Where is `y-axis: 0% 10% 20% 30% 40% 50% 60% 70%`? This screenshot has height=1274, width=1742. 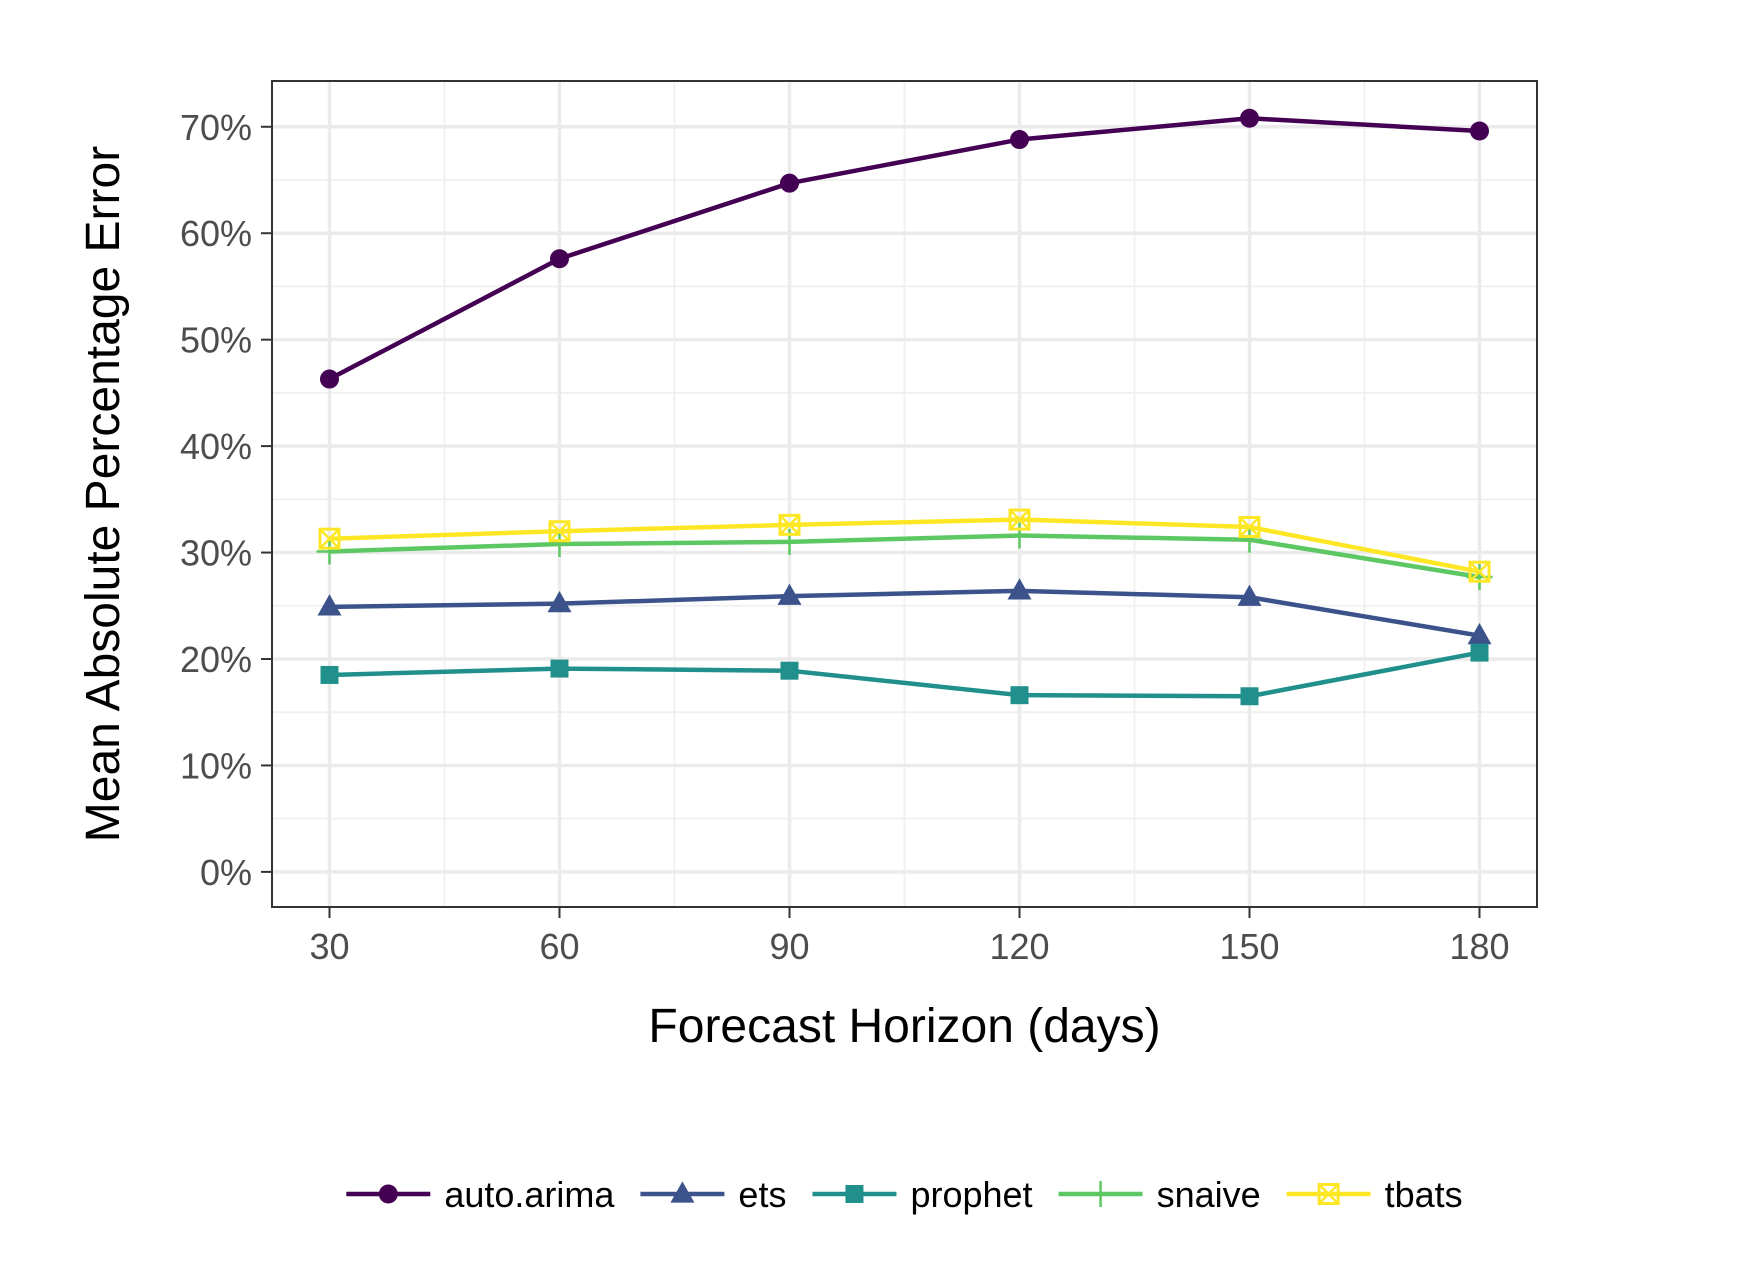 y-axis: 0% 10% 20% 30% 40% 50% 60% 70% is located at coordinates (226, 500).